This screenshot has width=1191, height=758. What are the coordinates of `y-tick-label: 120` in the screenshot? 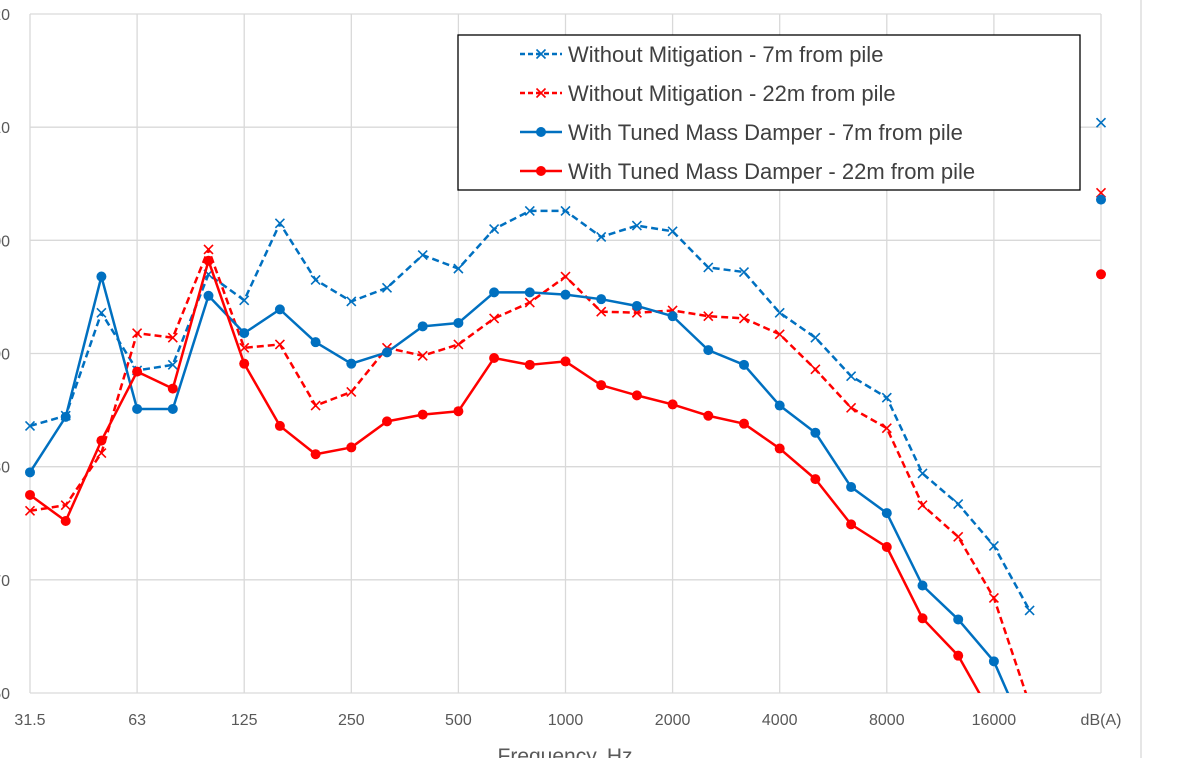 It's located at (5, 15).